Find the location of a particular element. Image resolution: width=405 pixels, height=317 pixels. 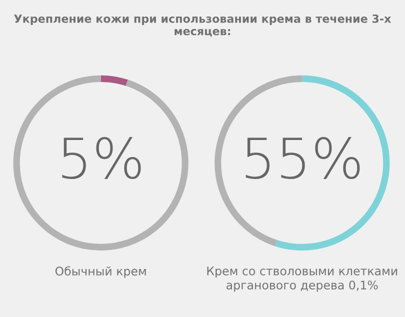

donut-slice is located at coordinates (114, 80).